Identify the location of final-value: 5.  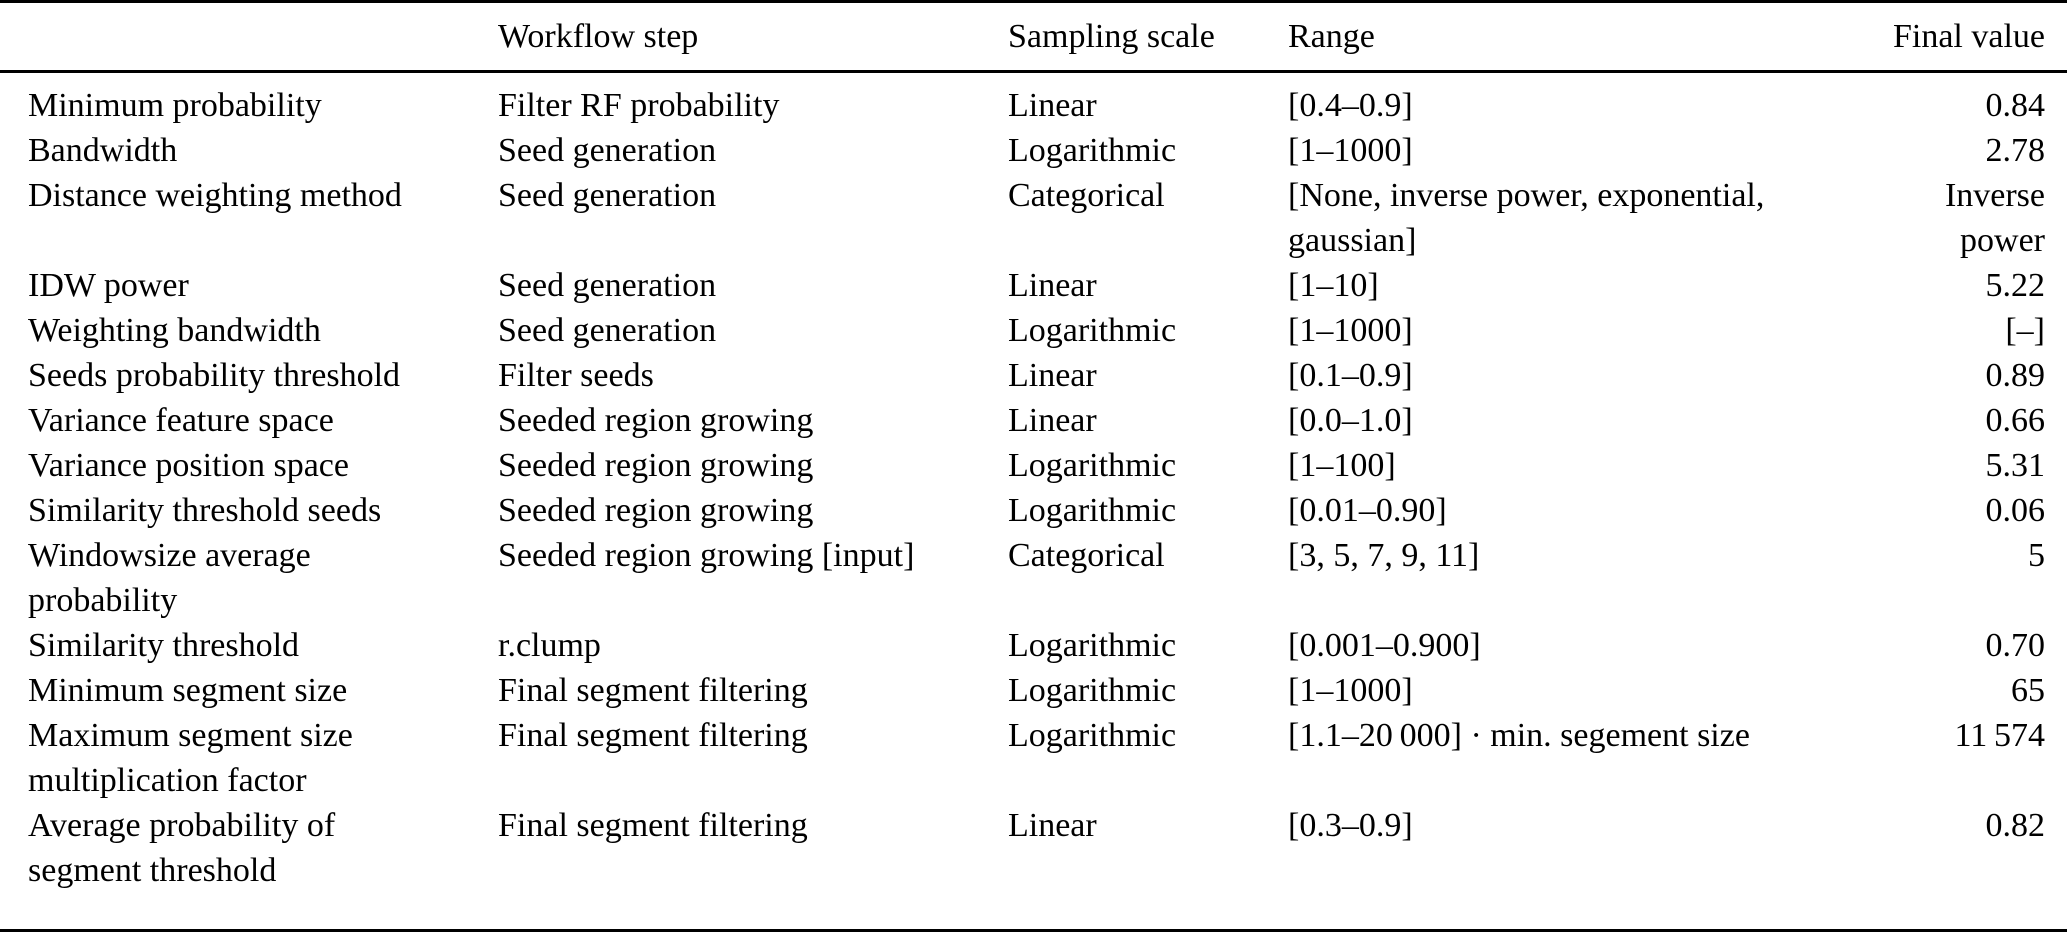
(2036, 555).